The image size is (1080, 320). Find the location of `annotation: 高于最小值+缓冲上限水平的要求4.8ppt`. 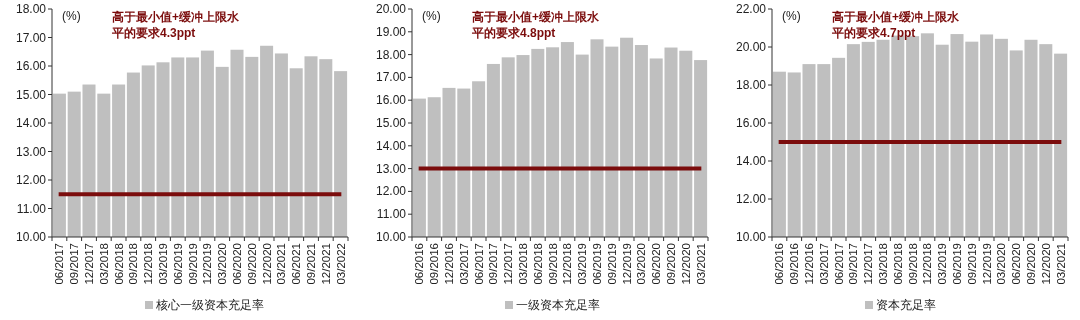

annotation: 高于最小值+缓冲上限水平的要求4.8ppt is located at coordinates (536, 25).